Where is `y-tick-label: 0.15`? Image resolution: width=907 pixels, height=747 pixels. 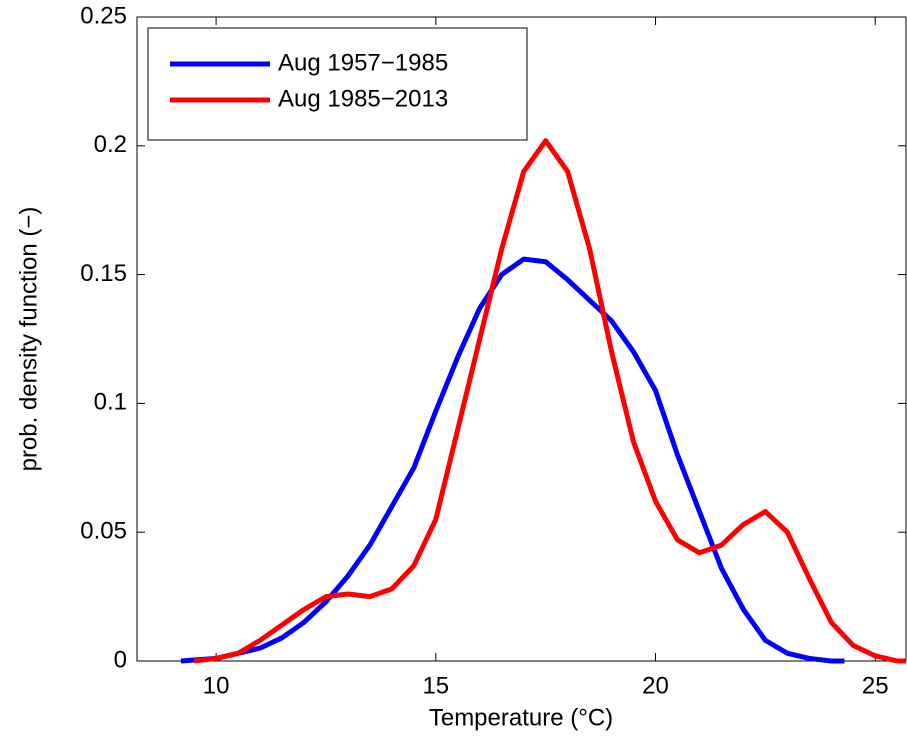 y-tick-label: 0.15 is located at coordinates (103, 273).